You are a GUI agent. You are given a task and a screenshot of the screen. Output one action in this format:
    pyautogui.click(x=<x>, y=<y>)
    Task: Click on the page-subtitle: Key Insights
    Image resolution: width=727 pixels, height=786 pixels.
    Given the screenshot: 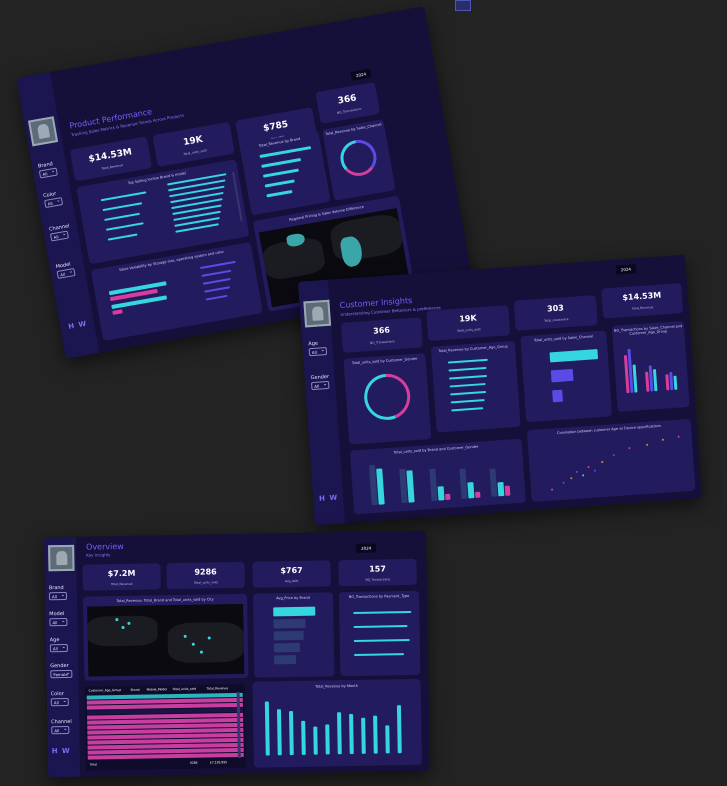 What is the action you would take?
    pyautogui.click(x=98, y=555)
    